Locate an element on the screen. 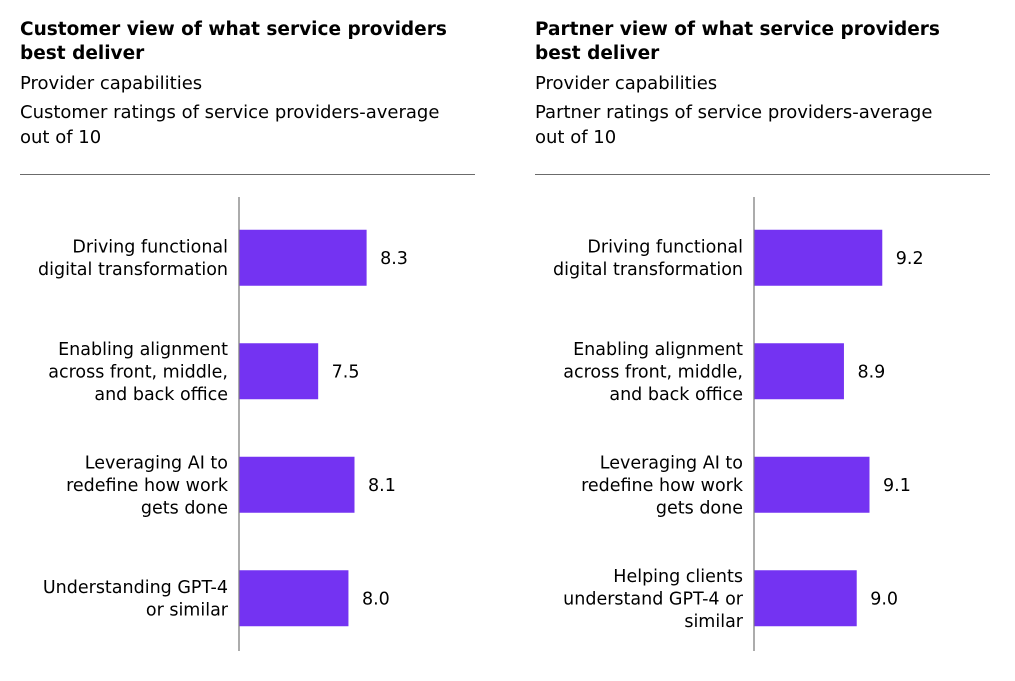 The height and width of the screenshot is (681, 1015). data-label: 8.0 is located at coordinates (376, 599).